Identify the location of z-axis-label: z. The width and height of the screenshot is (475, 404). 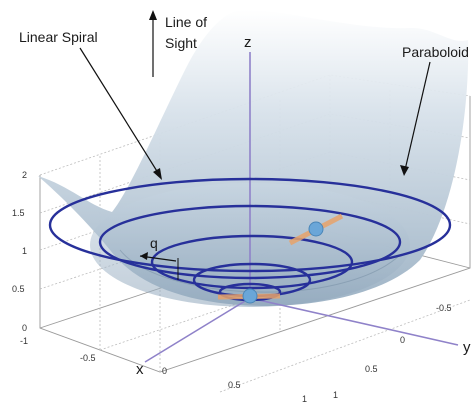
(248, 42).